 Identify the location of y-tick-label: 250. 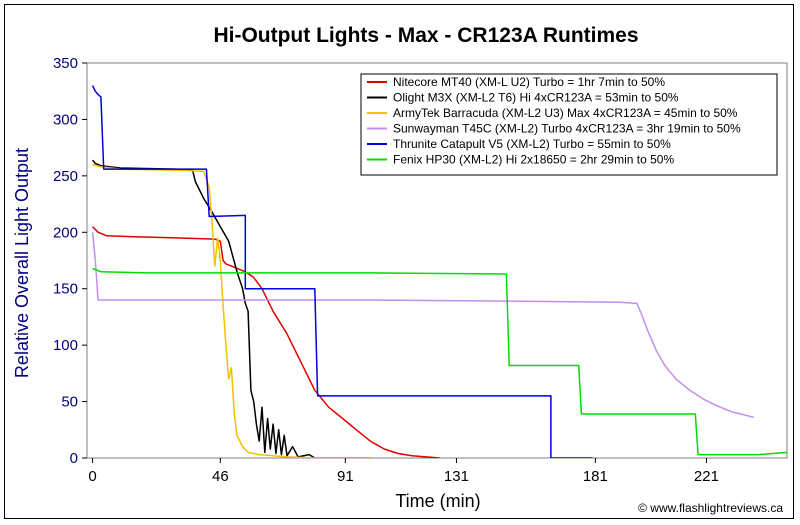
(65, 176).